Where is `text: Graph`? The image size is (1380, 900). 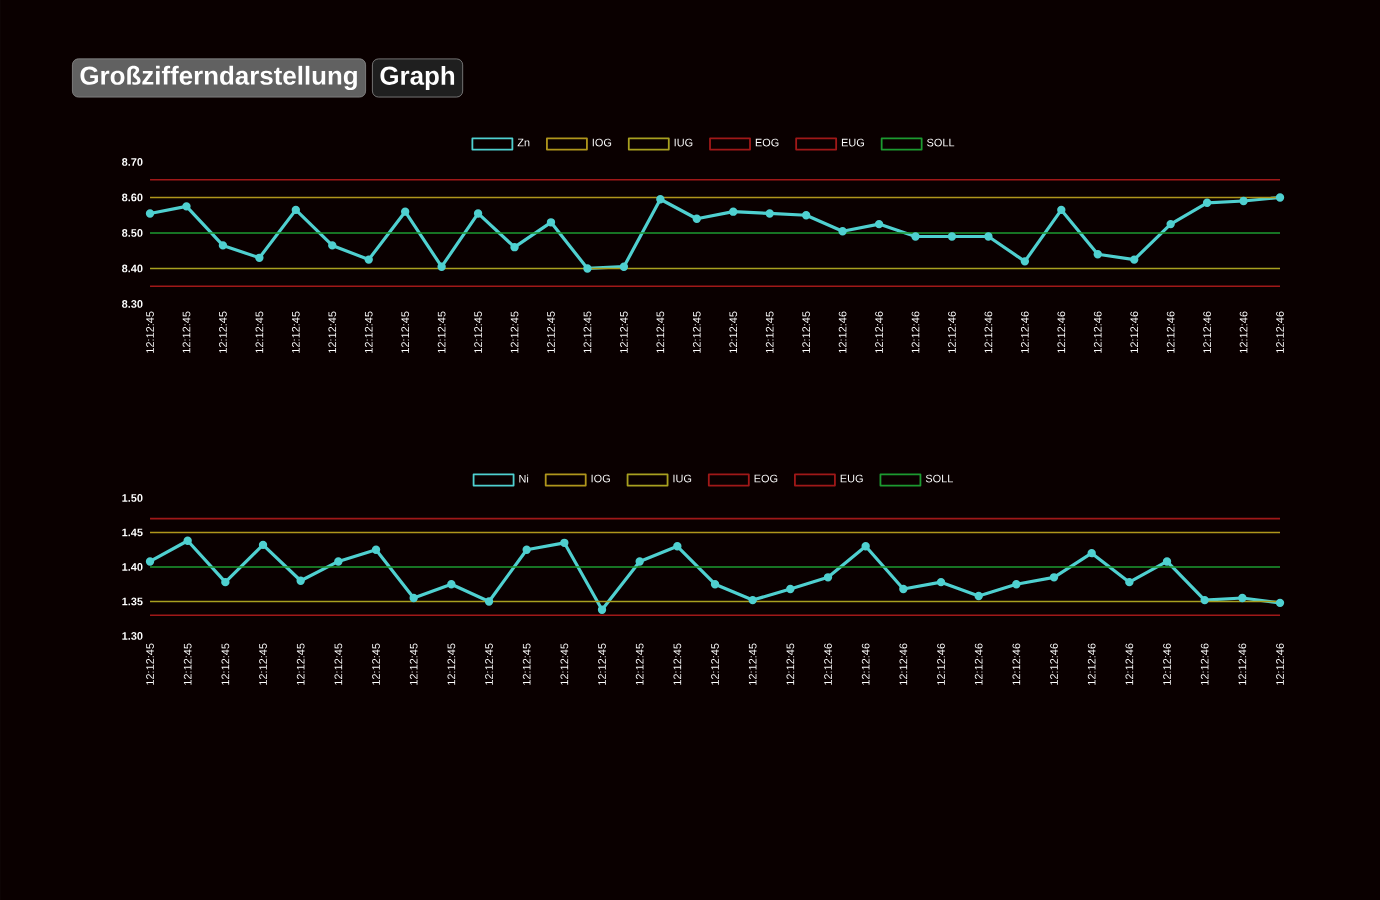
text: Graph is located at coordinates (417, 78).